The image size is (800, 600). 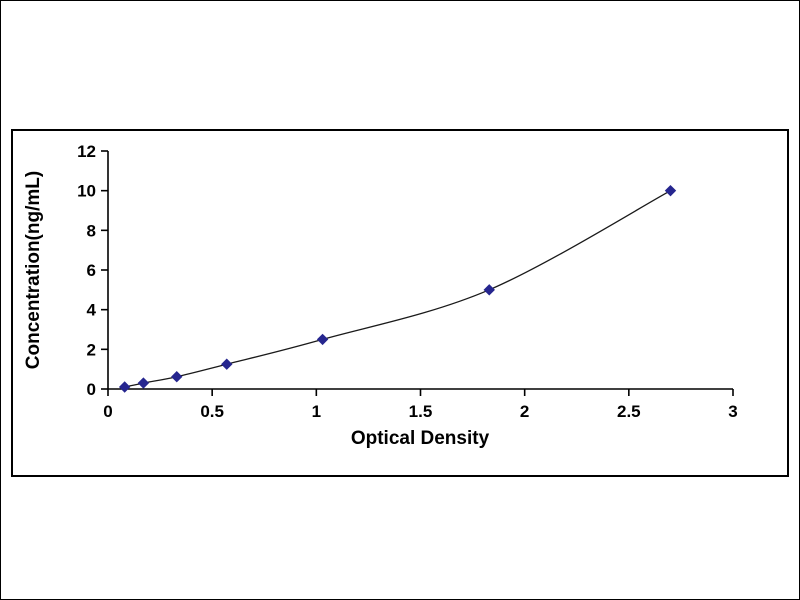 What do you see at coordinates (421, 411) in the screenshot?
I see `x-tick-label: 1.5` at bounding box center [421, 411].